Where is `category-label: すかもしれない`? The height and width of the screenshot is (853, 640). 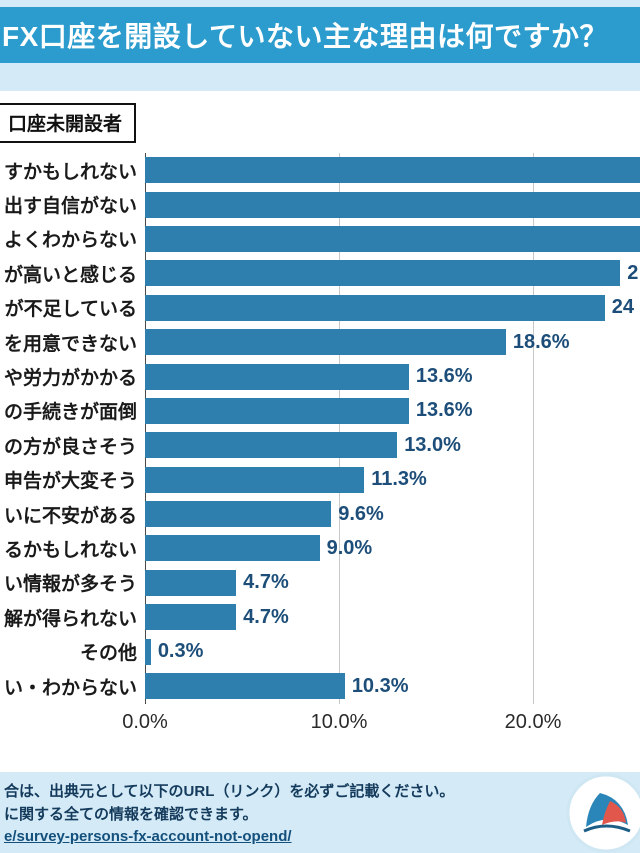
category-label: すかもしれない is located at coordinates (70, 172).